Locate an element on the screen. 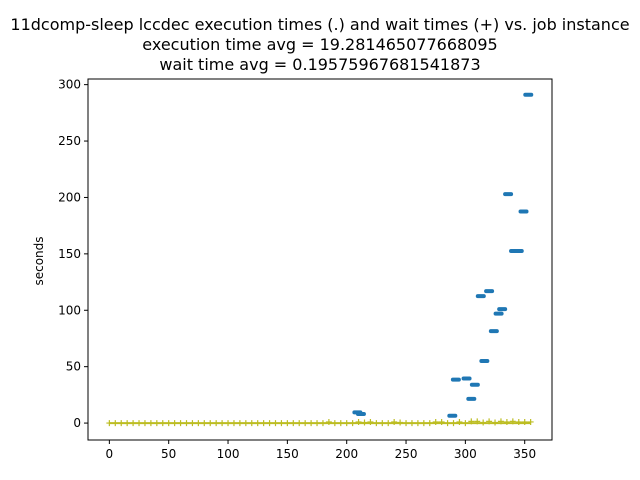 This screenshot has height=480, width=640. title-line-3: wait time avg = 0.19575967681541873 is located at coordinates (319, 64).